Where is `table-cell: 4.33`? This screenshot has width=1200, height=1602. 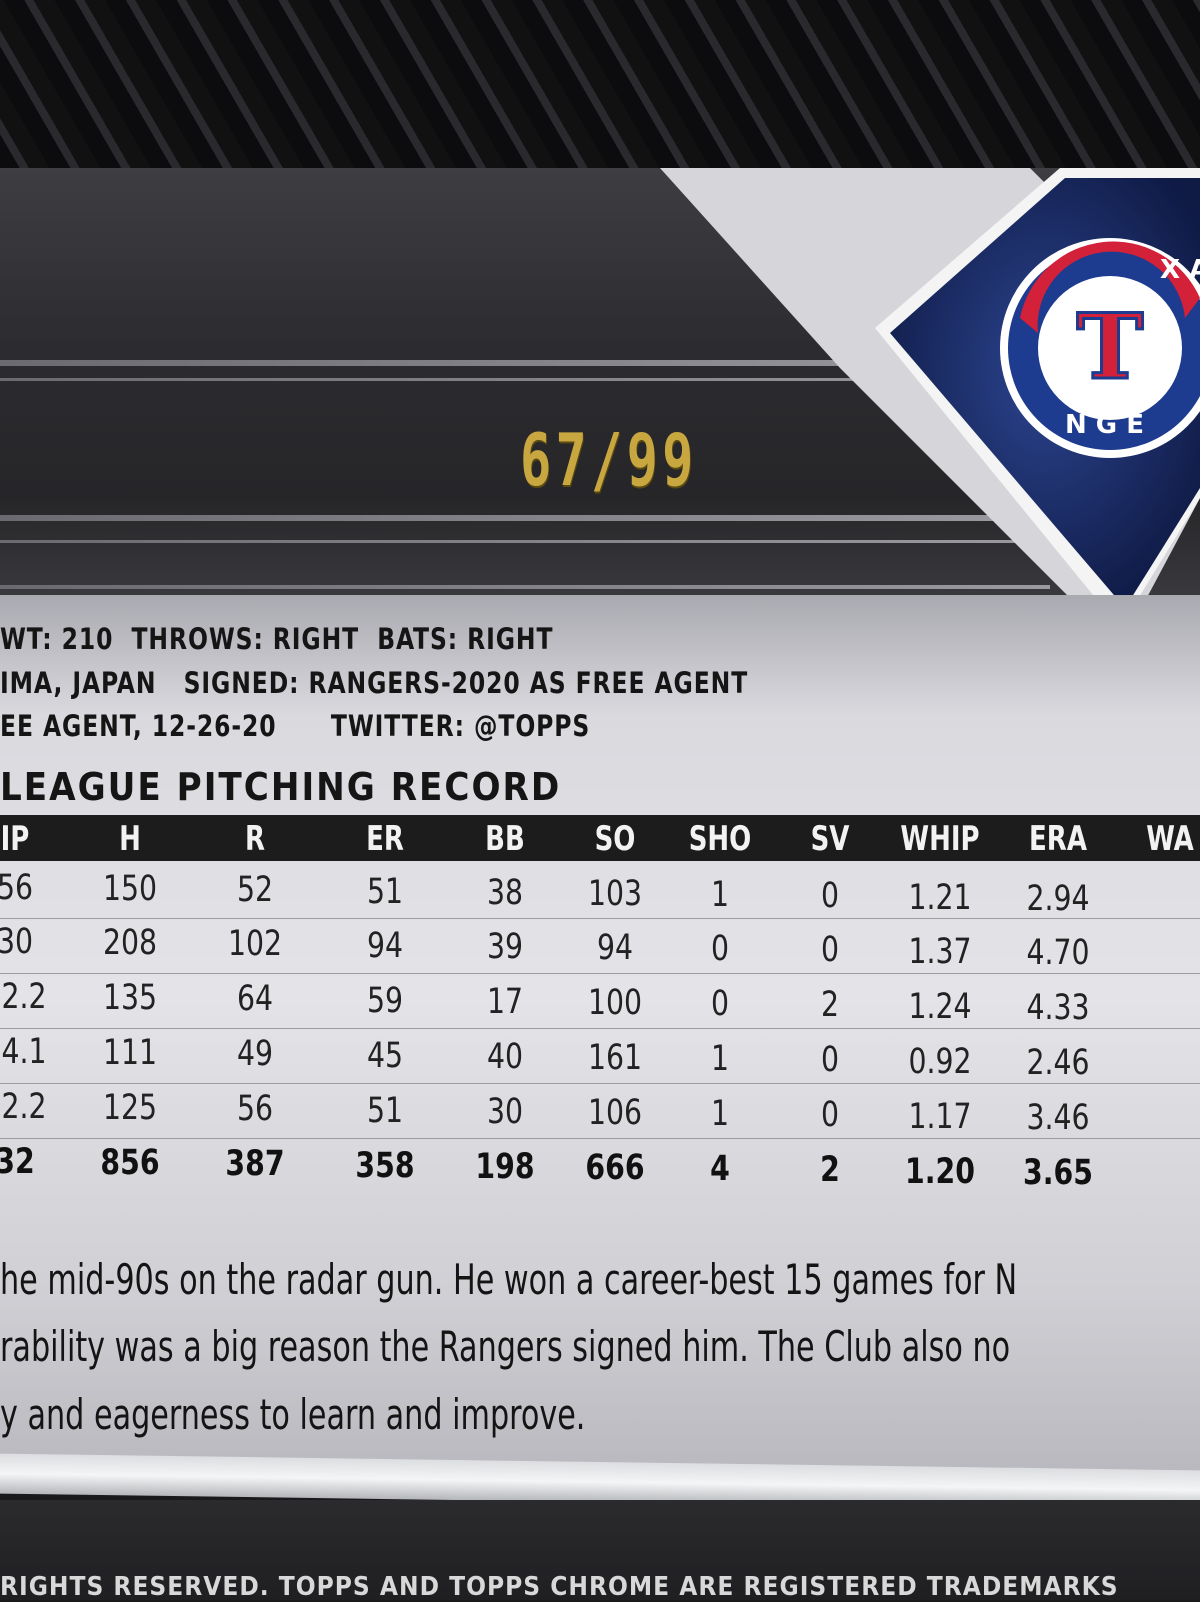 table-cell: 4.33 is located at coordinates (1058, 1007).